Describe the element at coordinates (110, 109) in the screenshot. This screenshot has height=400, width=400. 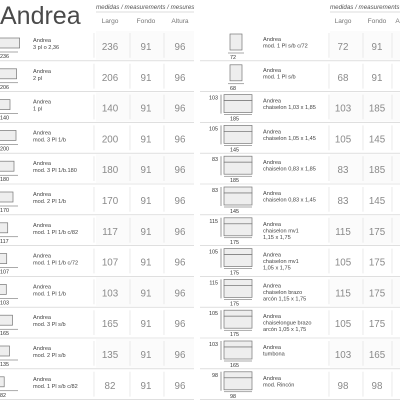
I see `largo-value: 140` at that location.